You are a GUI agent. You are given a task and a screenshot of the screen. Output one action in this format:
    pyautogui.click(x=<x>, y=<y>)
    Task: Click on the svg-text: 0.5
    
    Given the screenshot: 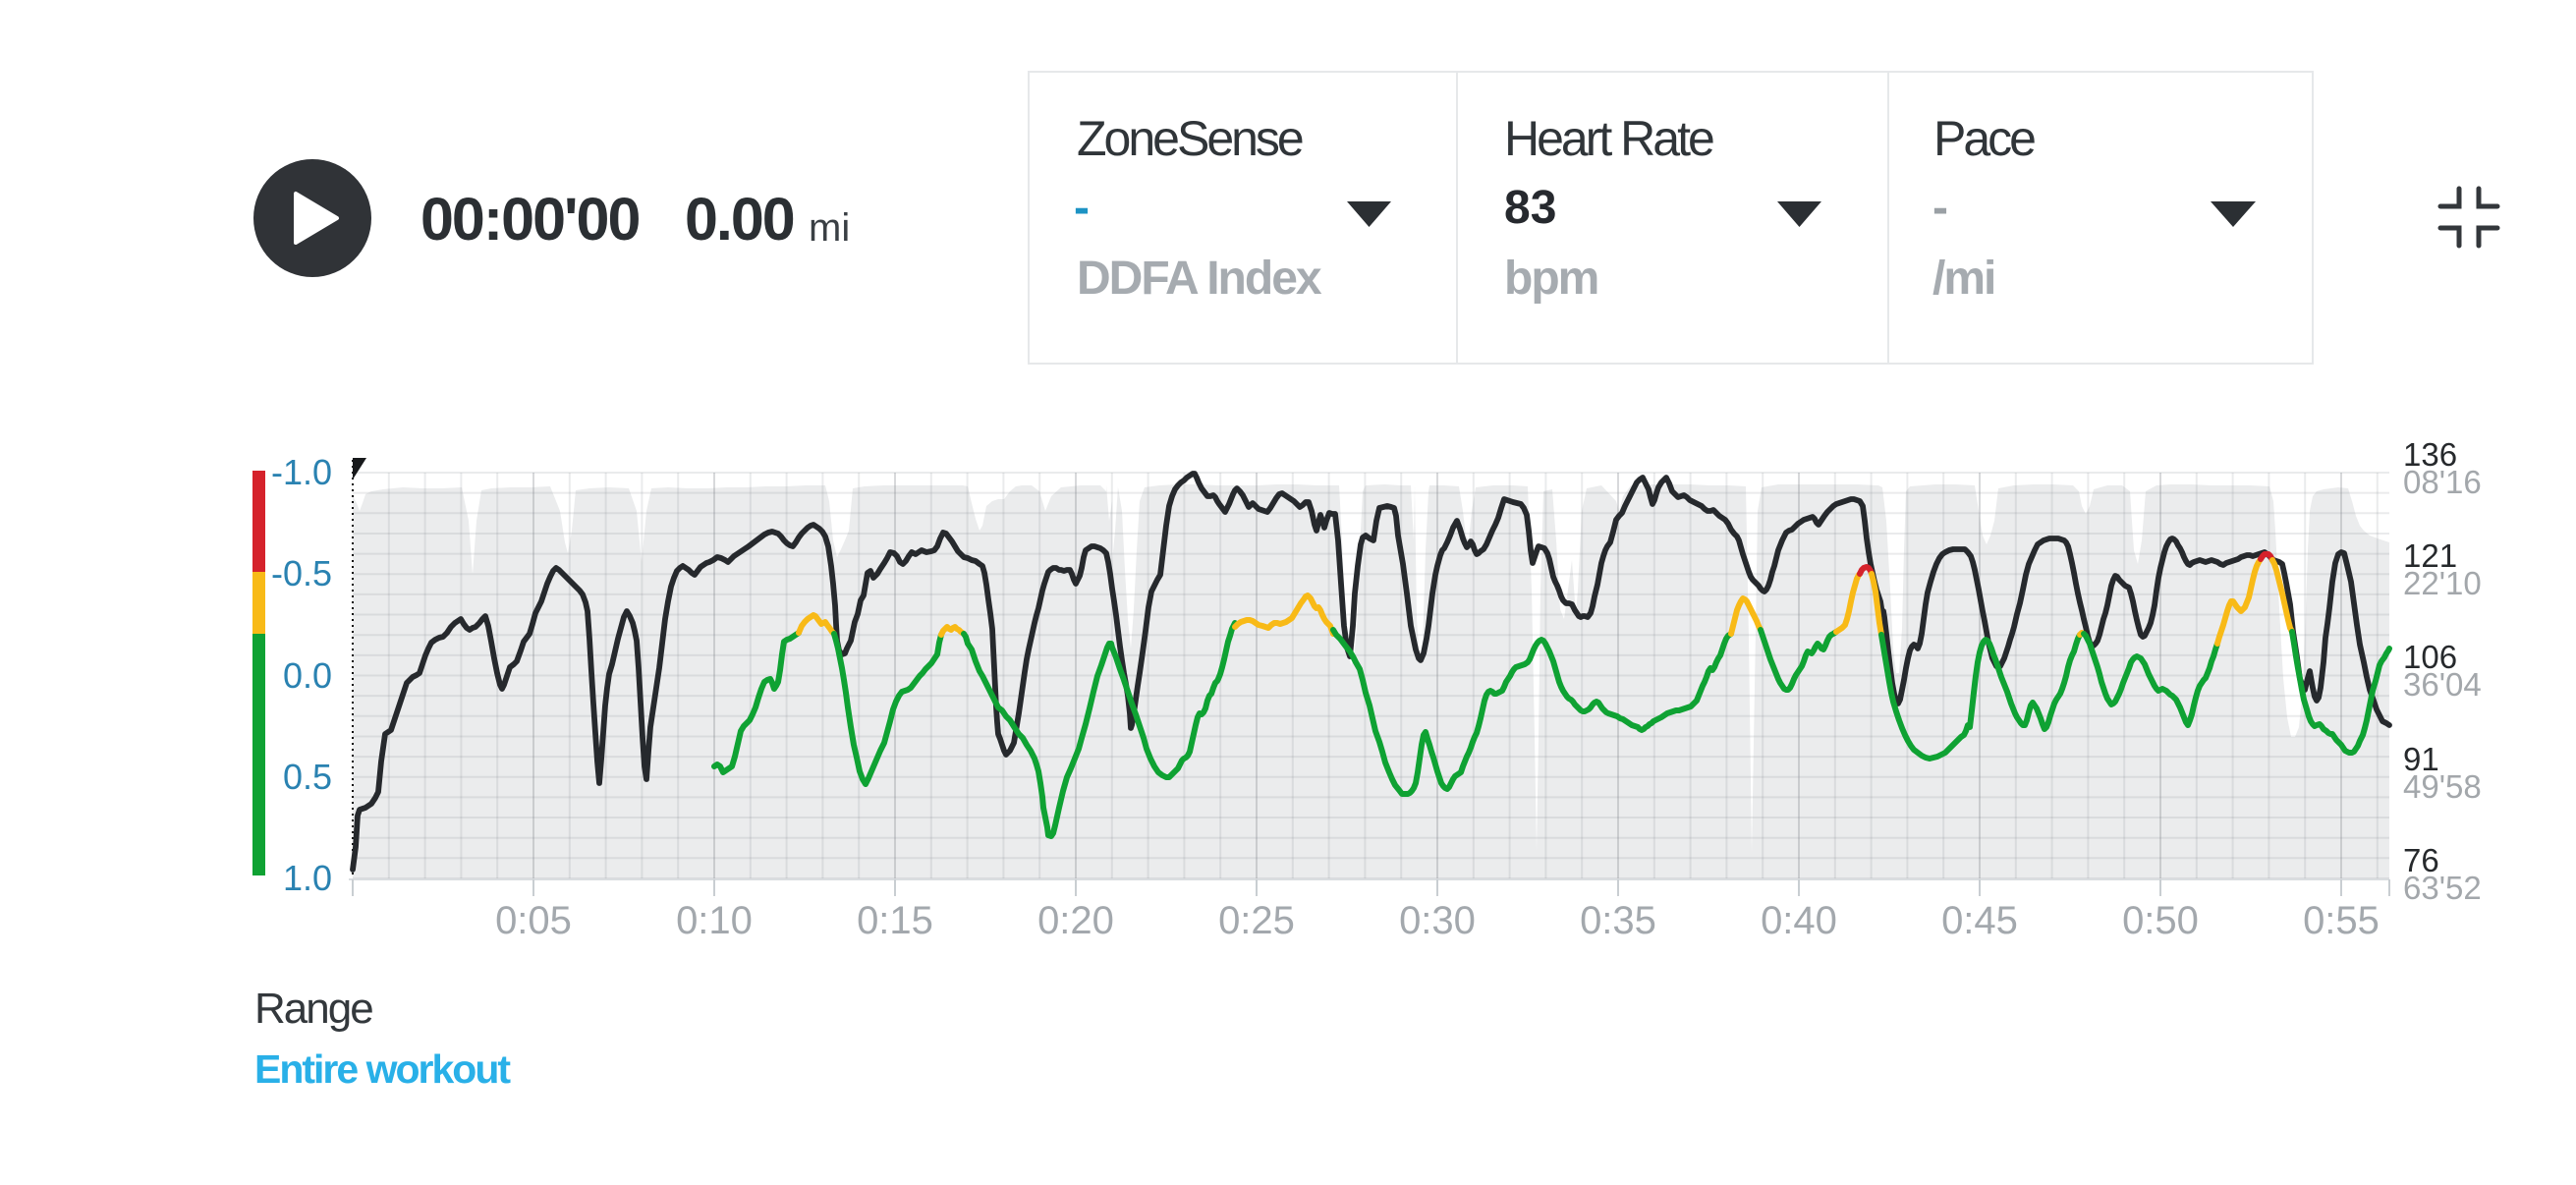 What is the action you would take?
    pyautogui.click(x=307, y=777)
    